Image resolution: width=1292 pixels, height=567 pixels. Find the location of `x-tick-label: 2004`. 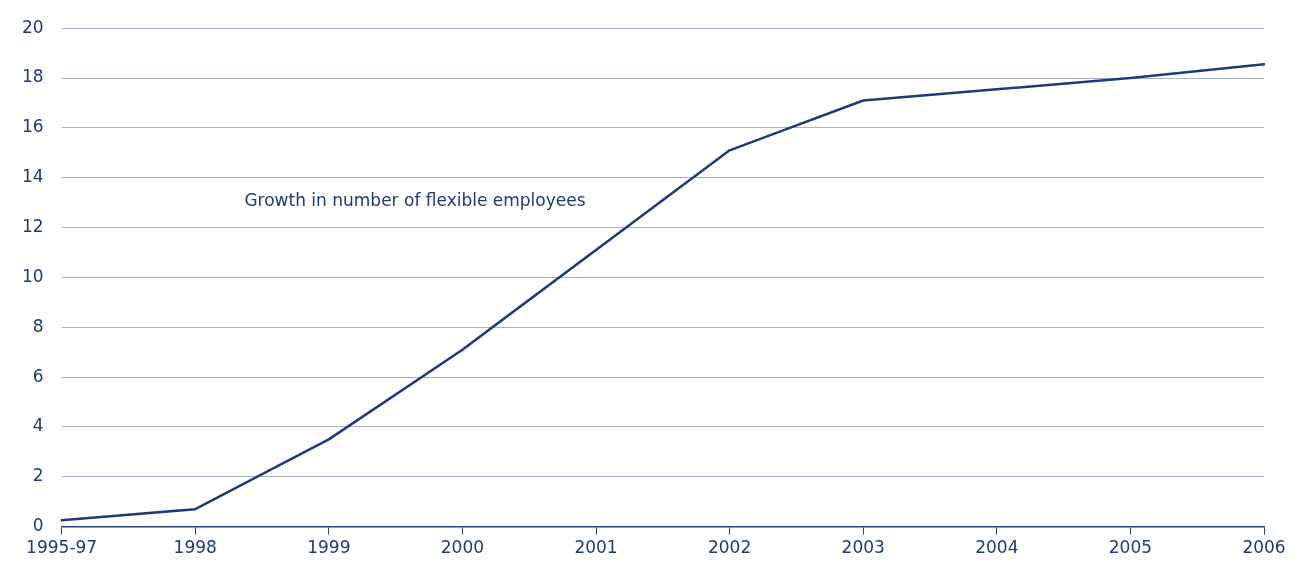

x-tick-label: 2004 is located at coordinates (997, 547).